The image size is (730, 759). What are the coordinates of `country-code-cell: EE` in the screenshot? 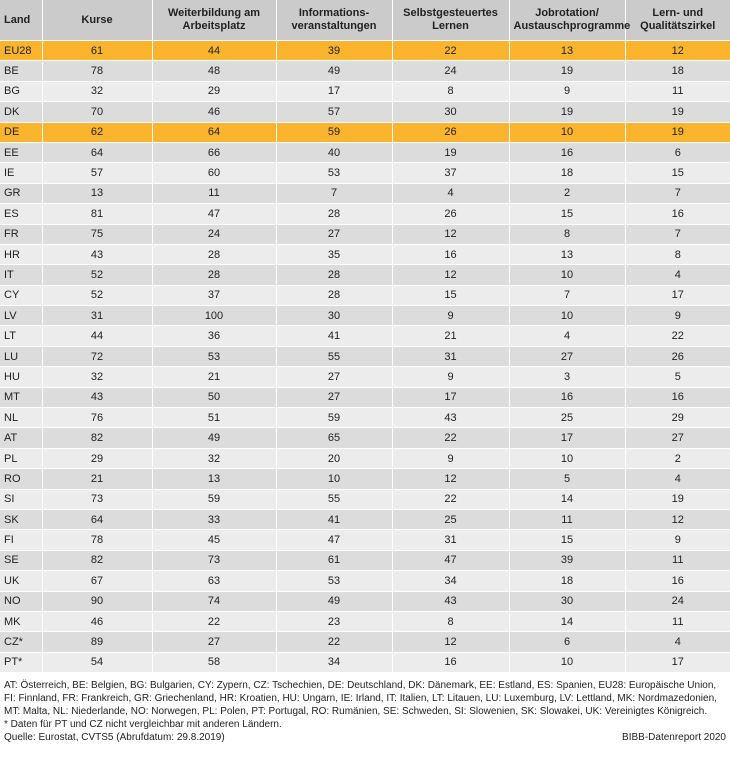 It's located at (21, 152).